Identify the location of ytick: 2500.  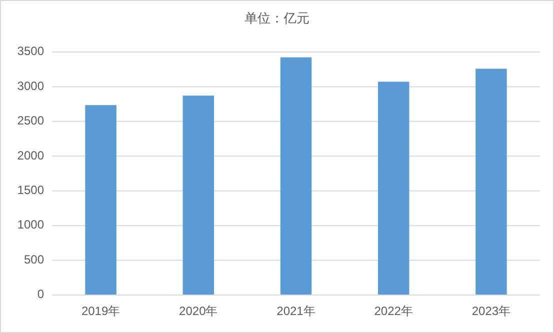
(30, 121).